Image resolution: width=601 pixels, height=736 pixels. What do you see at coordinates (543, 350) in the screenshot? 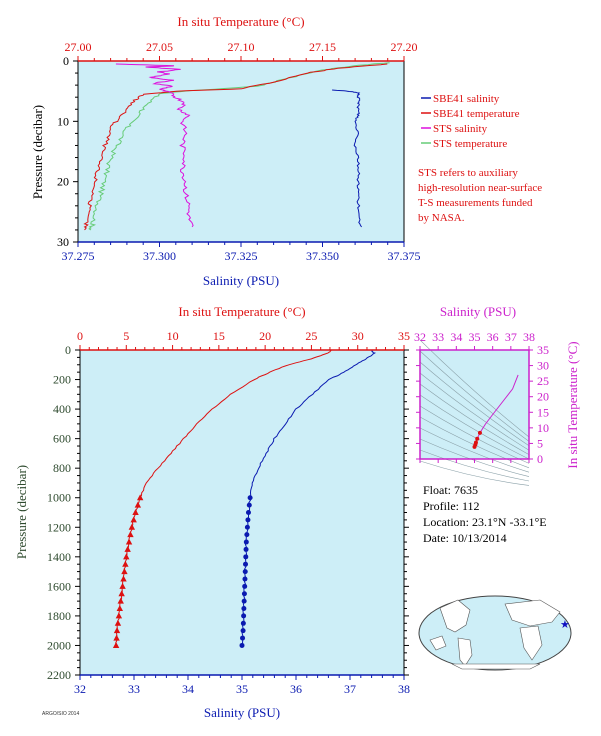
I see `ts-temp-tick-label: 35` at bounding box center [543, 350].